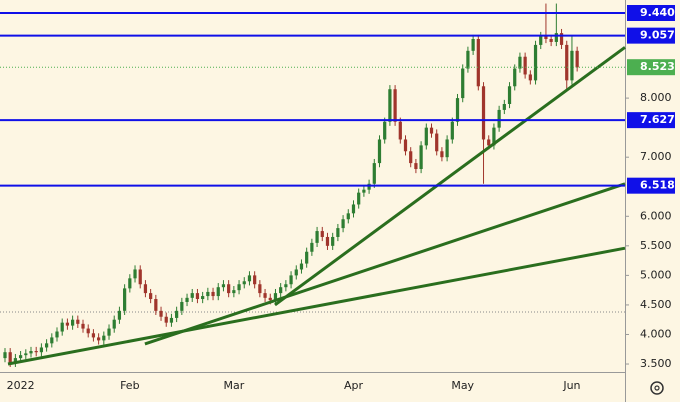 The width and height of the screenshot is (680, 402). I want to click on last-price-box, so click(651, 67).